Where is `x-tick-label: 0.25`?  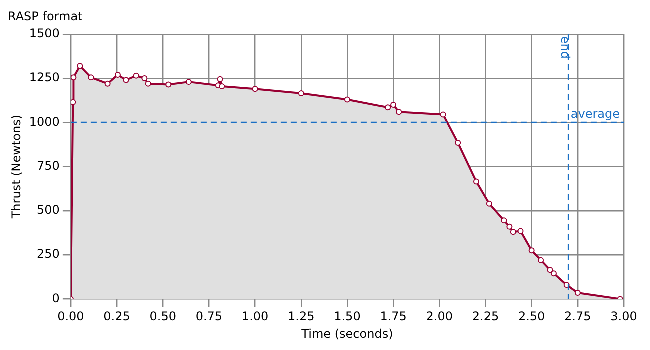 x-tick-label: 0.25 is located at coordinates (117, 317).